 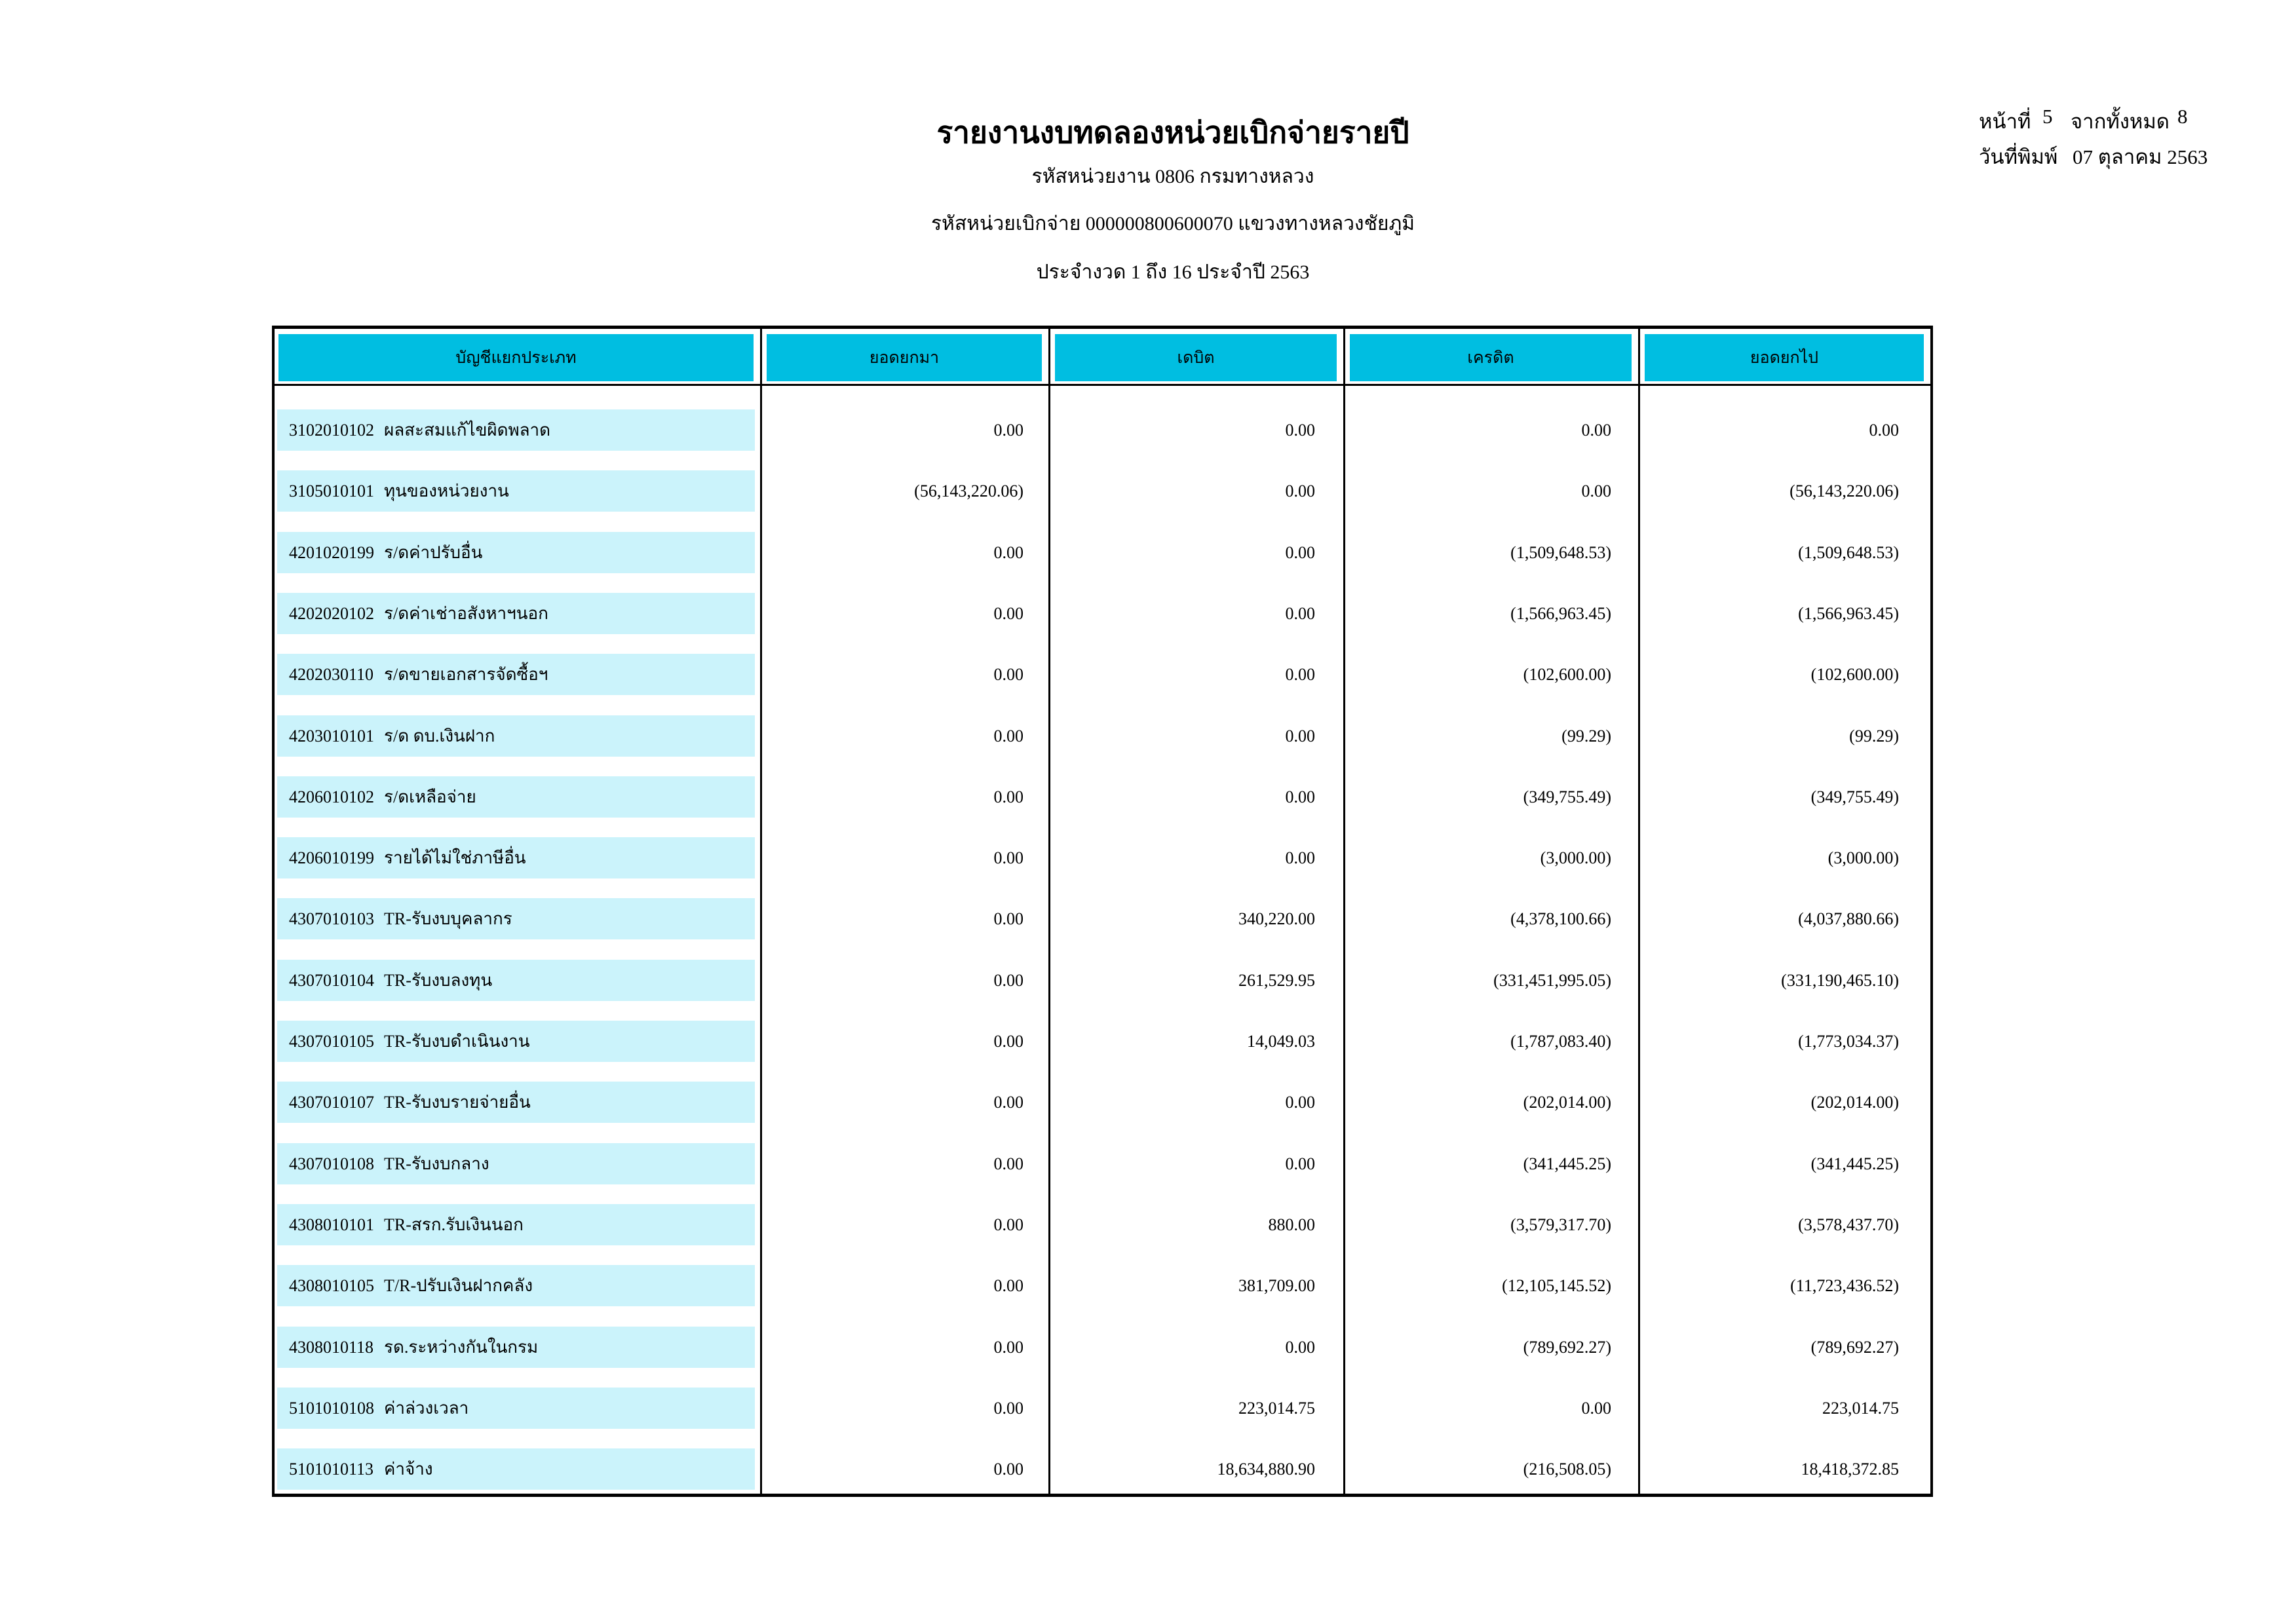 I want to click on account-name: TR-รับงบรายจ่ายอื่น, so click(x=457, y=1102).